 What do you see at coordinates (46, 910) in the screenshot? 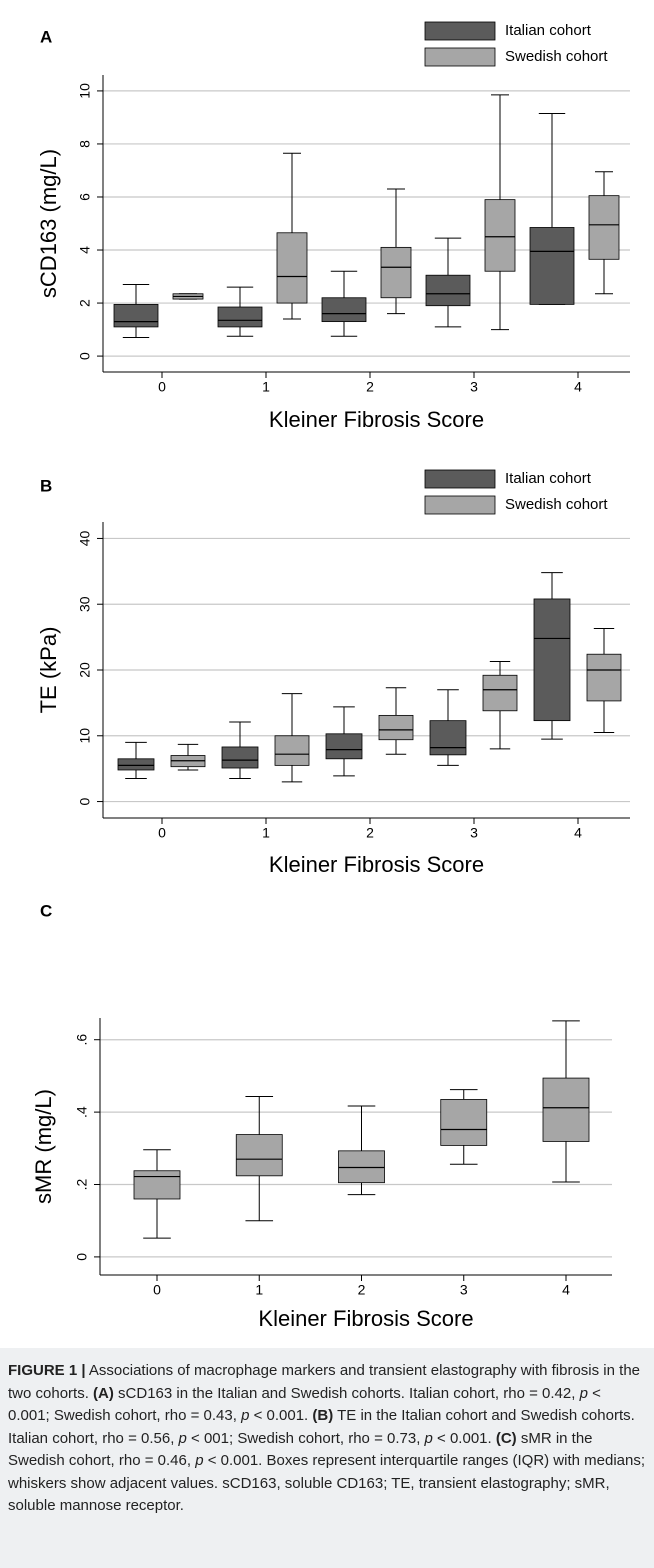
I see `panel-letter: C` at bounding box center [46, 910].